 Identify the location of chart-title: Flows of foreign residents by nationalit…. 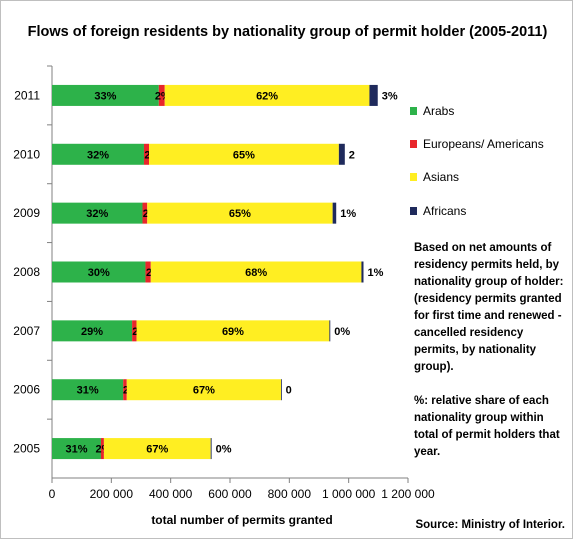
(287, 32).